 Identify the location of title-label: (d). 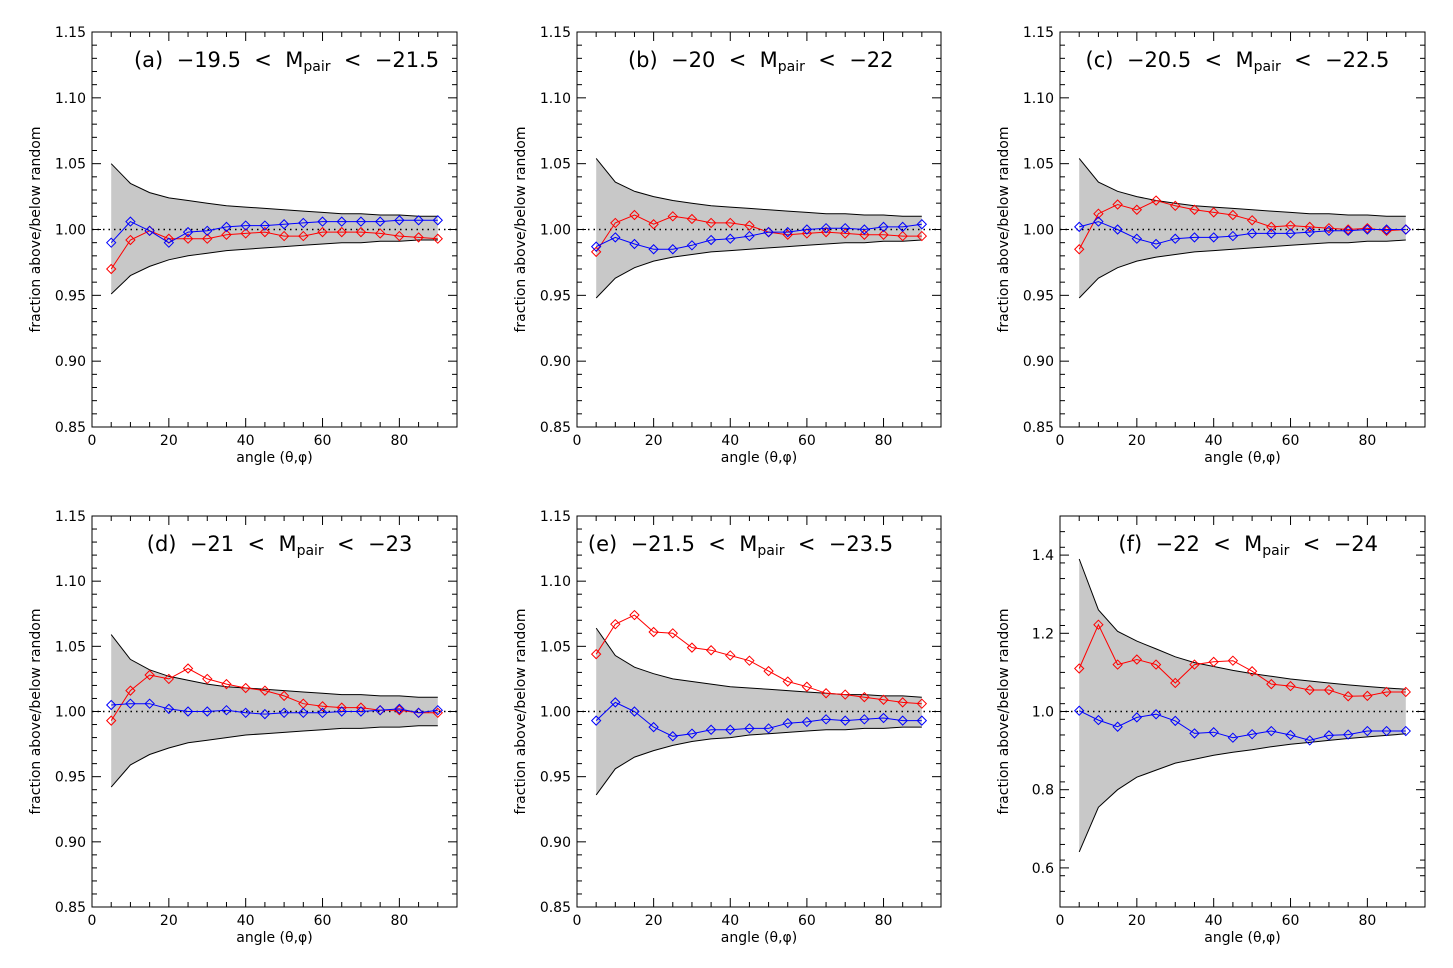
(162, 544).